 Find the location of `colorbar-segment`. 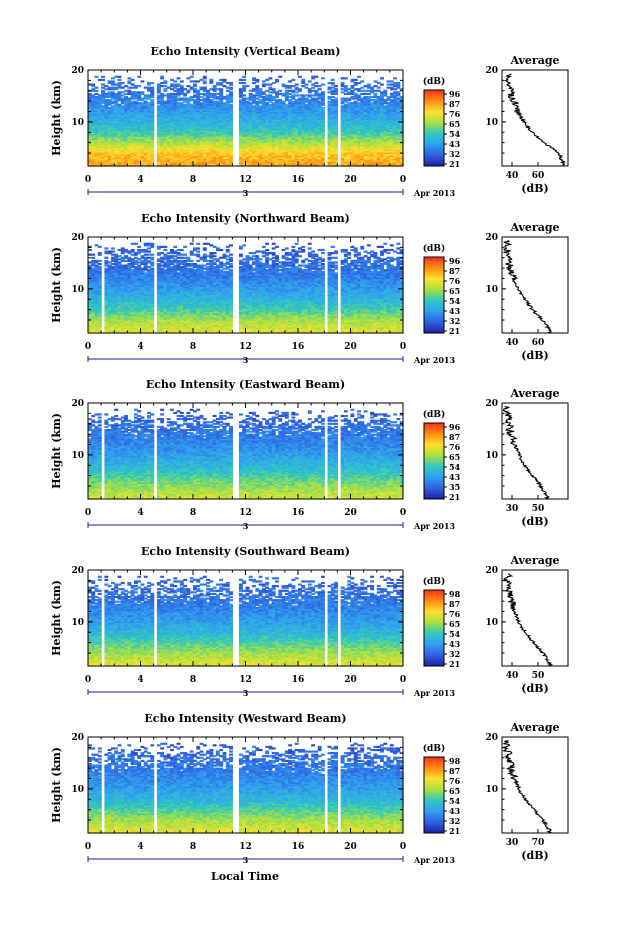

colorbar-segment is located at coordinates (434, 95).